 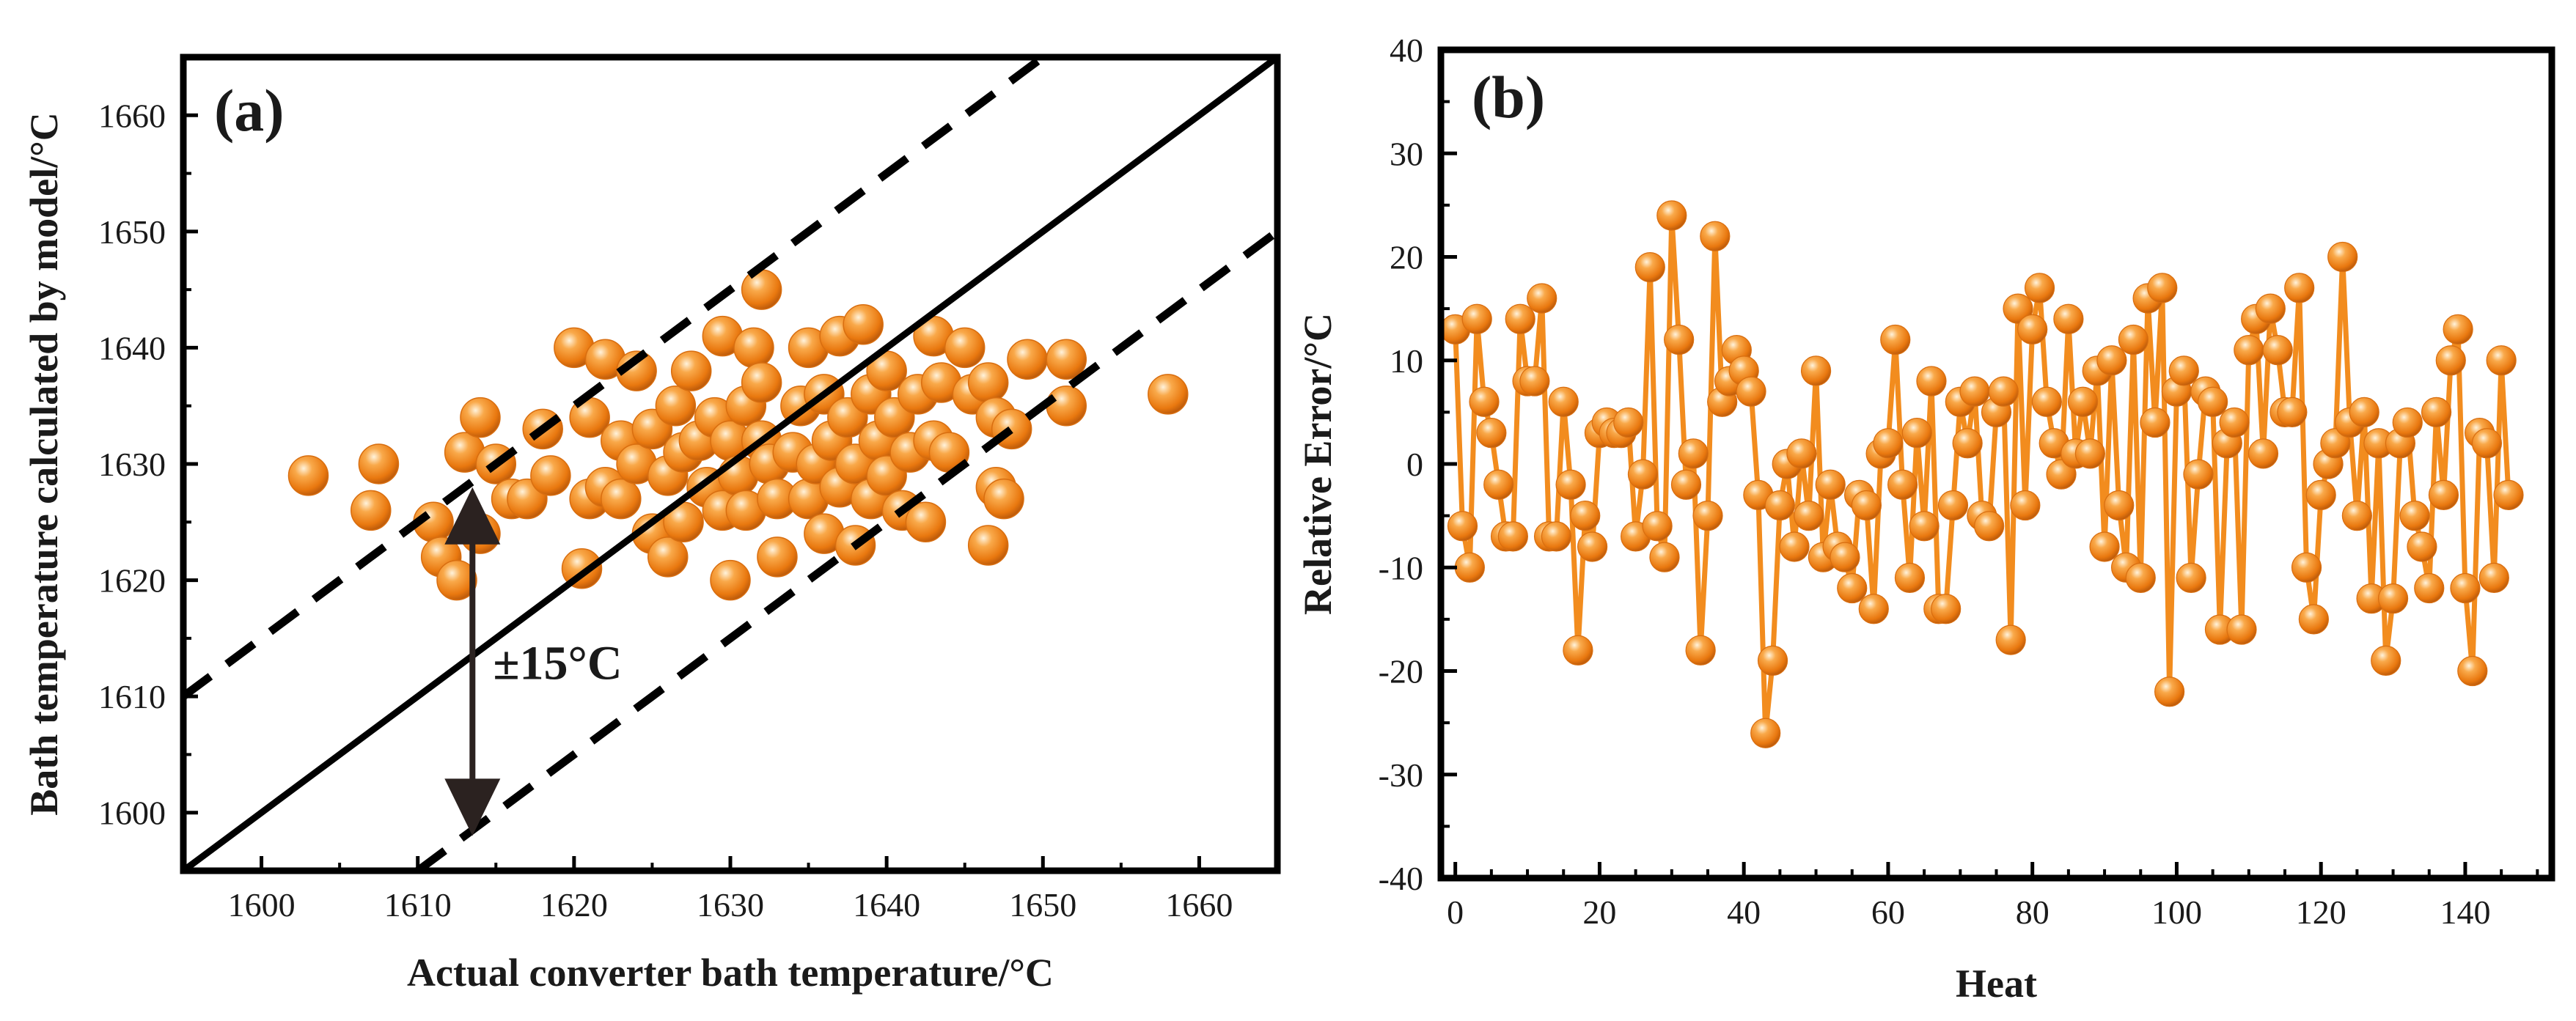 What do you see at coordinates (472, 661) in the screenshot?
I see `tolerance-arrow` at bounding box center [472, 661].